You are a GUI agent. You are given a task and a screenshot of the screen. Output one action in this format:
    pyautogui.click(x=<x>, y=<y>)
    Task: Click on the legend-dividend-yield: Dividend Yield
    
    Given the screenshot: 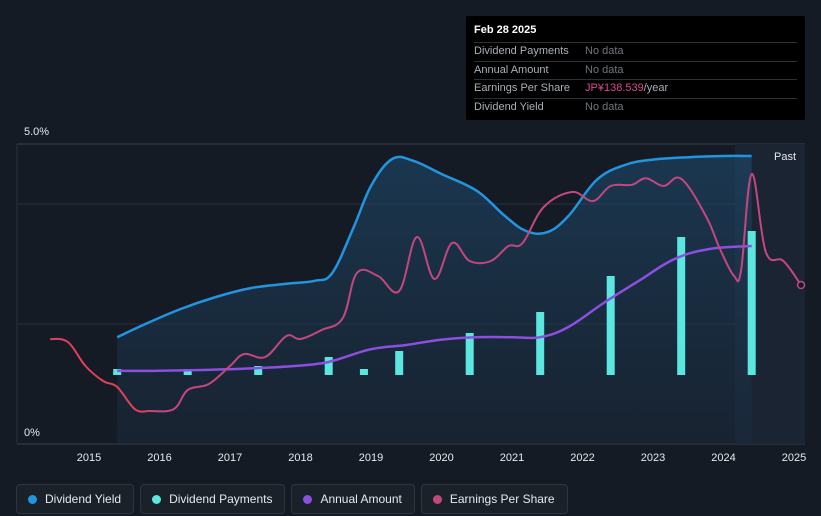 What is the action you would take?
    pyautogui.click(x=75, y=499)
    